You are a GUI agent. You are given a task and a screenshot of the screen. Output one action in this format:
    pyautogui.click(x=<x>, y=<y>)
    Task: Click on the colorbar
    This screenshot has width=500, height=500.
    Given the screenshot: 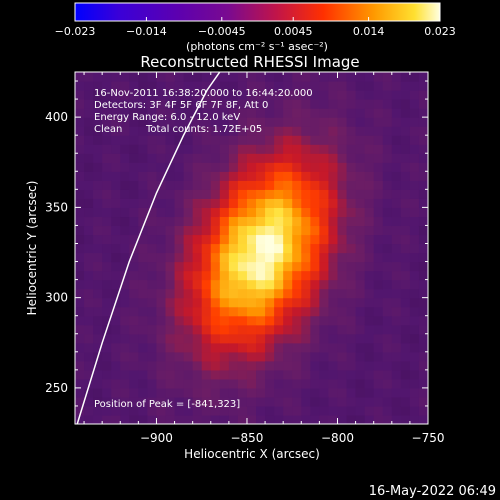 What is the action you would take?
    pyautogui.click(x=257, y=12)
    